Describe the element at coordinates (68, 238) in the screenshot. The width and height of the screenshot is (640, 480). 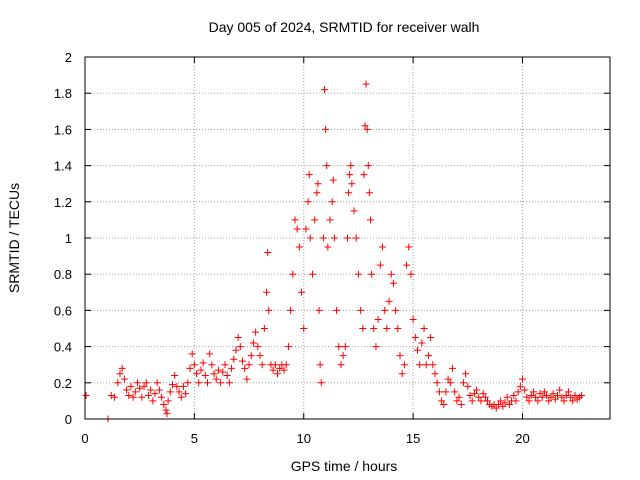
I see `y-tick-label: 1` at that location.